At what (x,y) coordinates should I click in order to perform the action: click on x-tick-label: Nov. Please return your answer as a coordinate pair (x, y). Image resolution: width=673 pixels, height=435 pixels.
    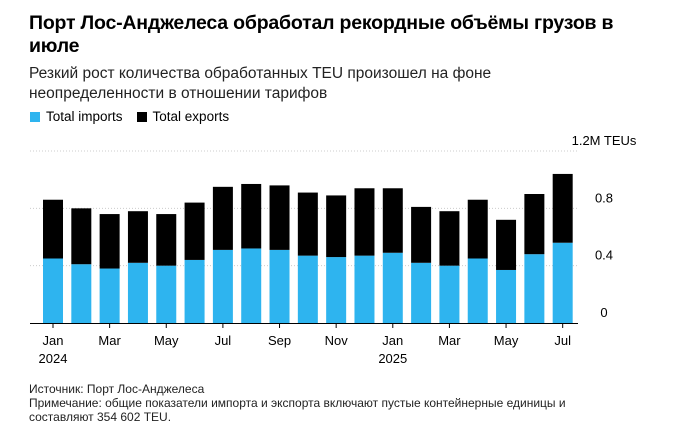
    Looking at the image, I should click on (337, 340).